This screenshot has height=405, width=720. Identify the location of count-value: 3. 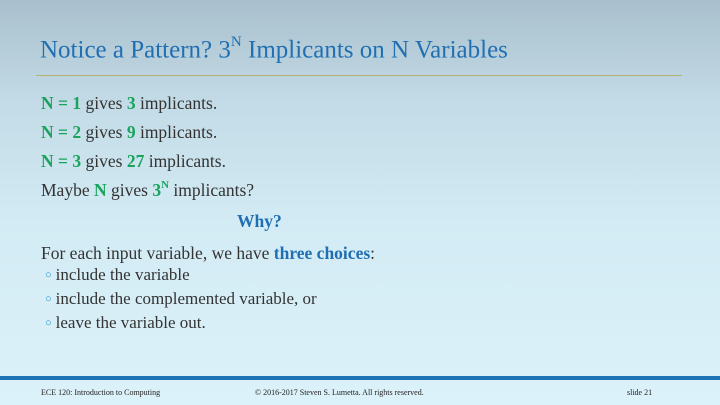
(131, 103).